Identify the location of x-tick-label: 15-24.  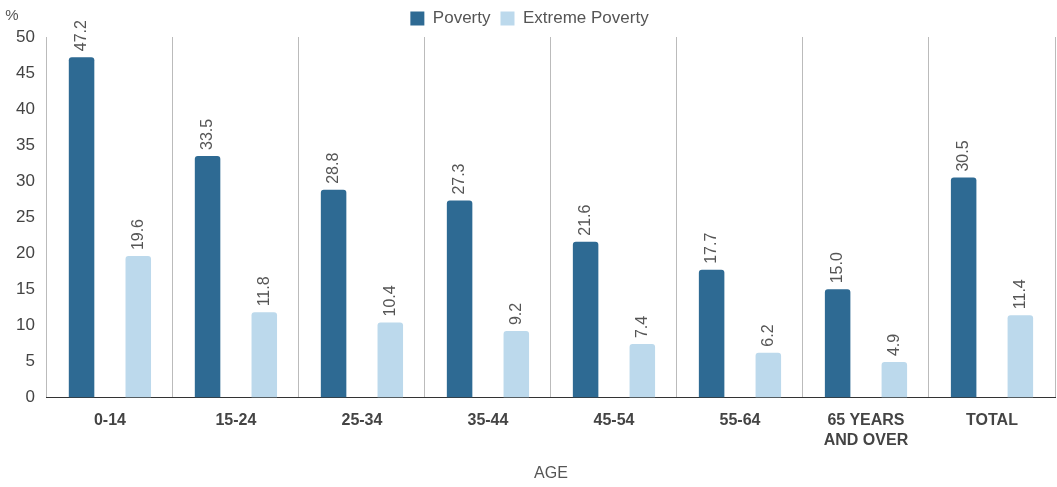
(236, 420).